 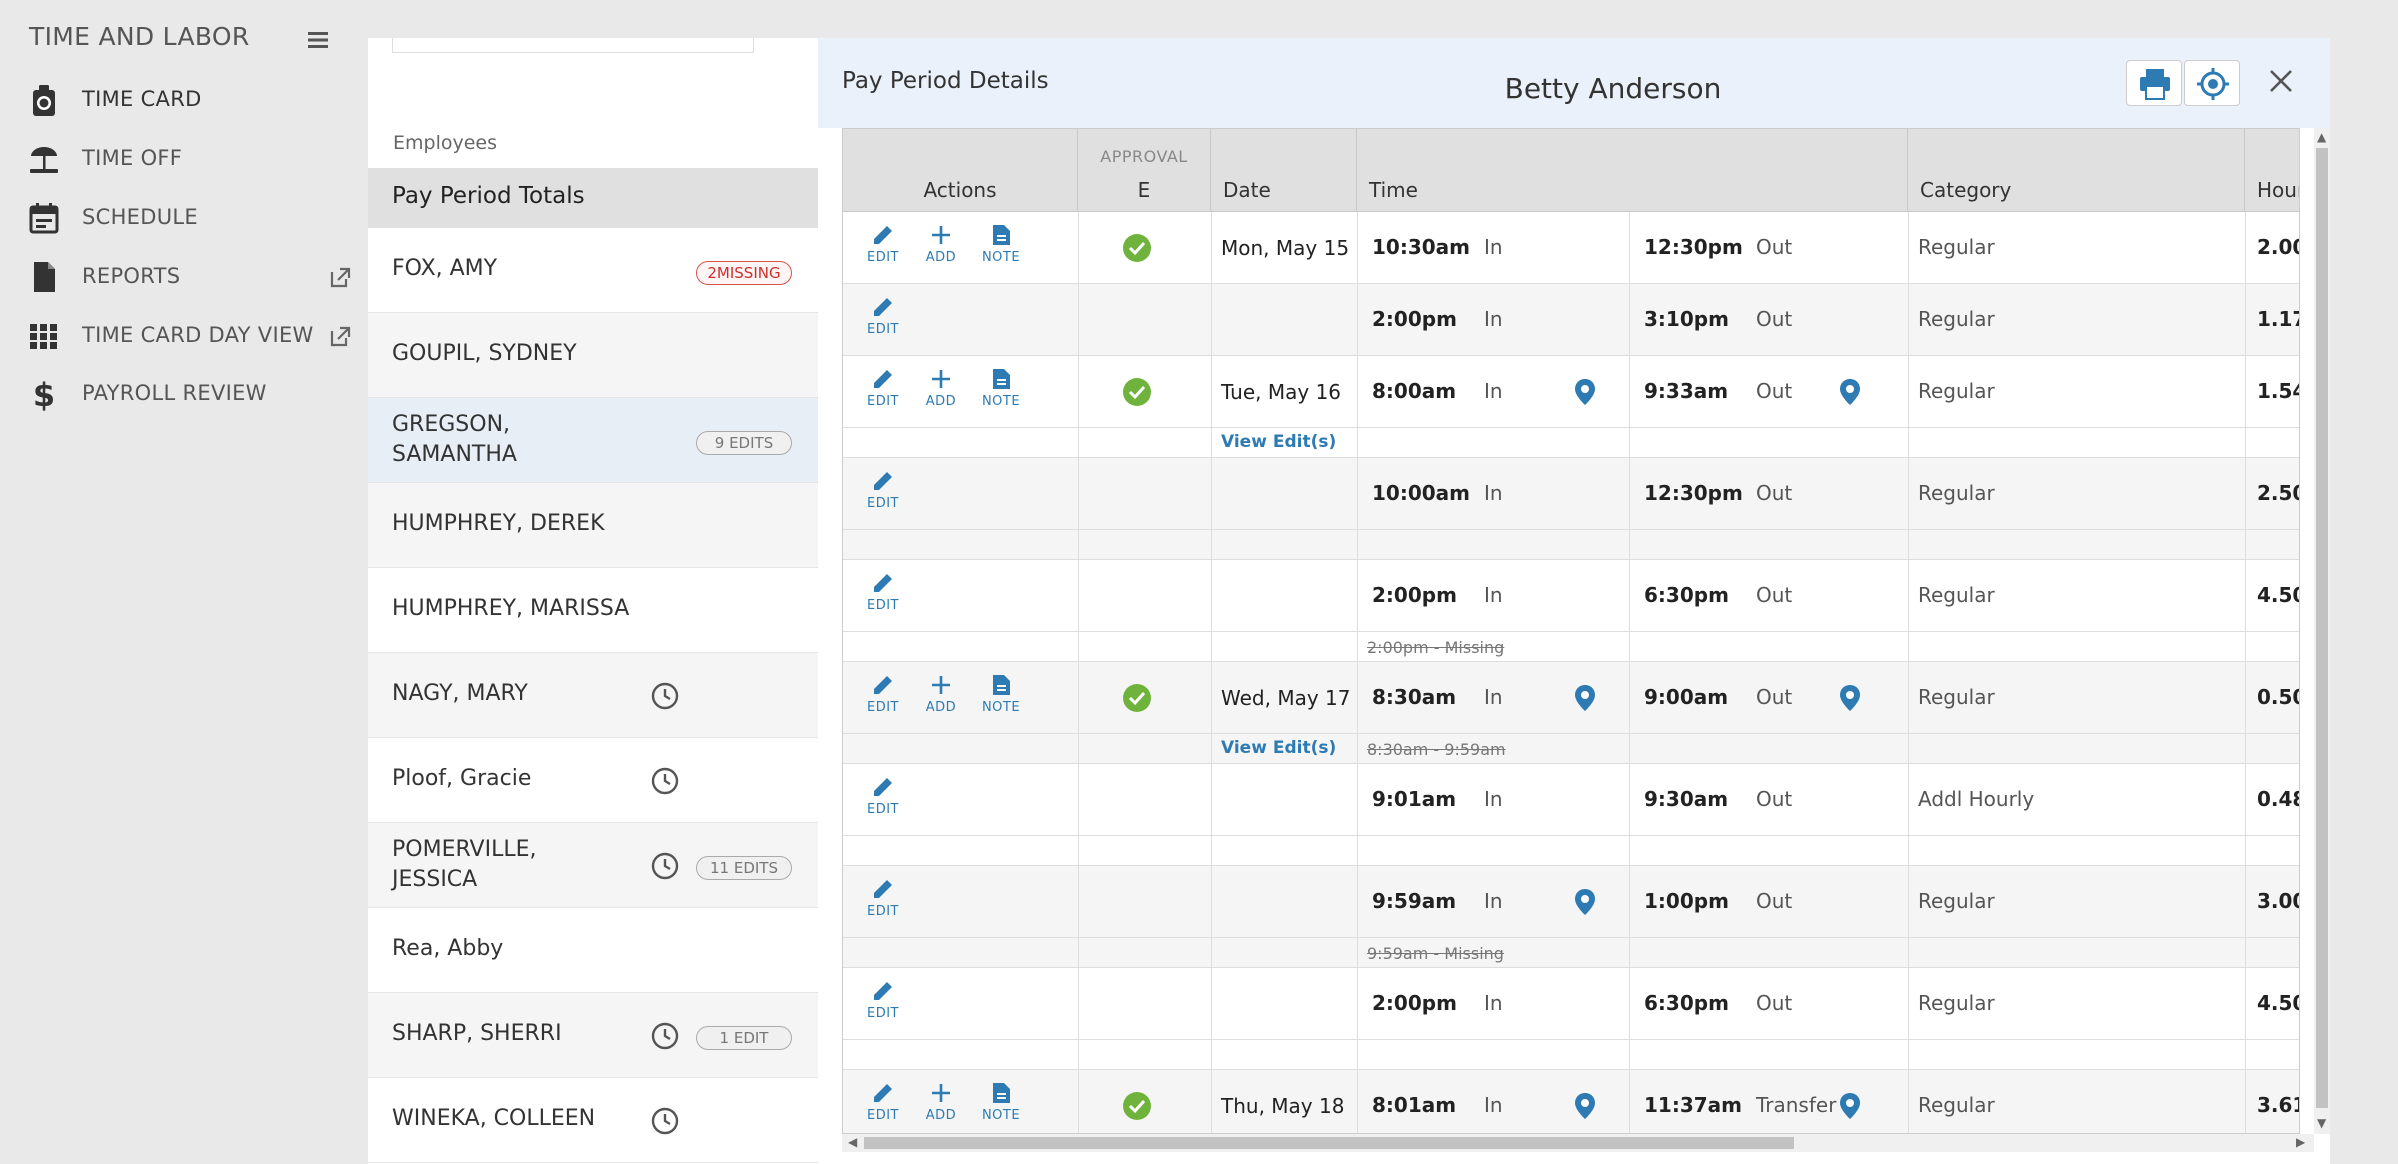 What do you see at coordinates (593, 695) in the screenshot?
I see `employee-row: NAGY, MARY` at bounding box center [593, 695].